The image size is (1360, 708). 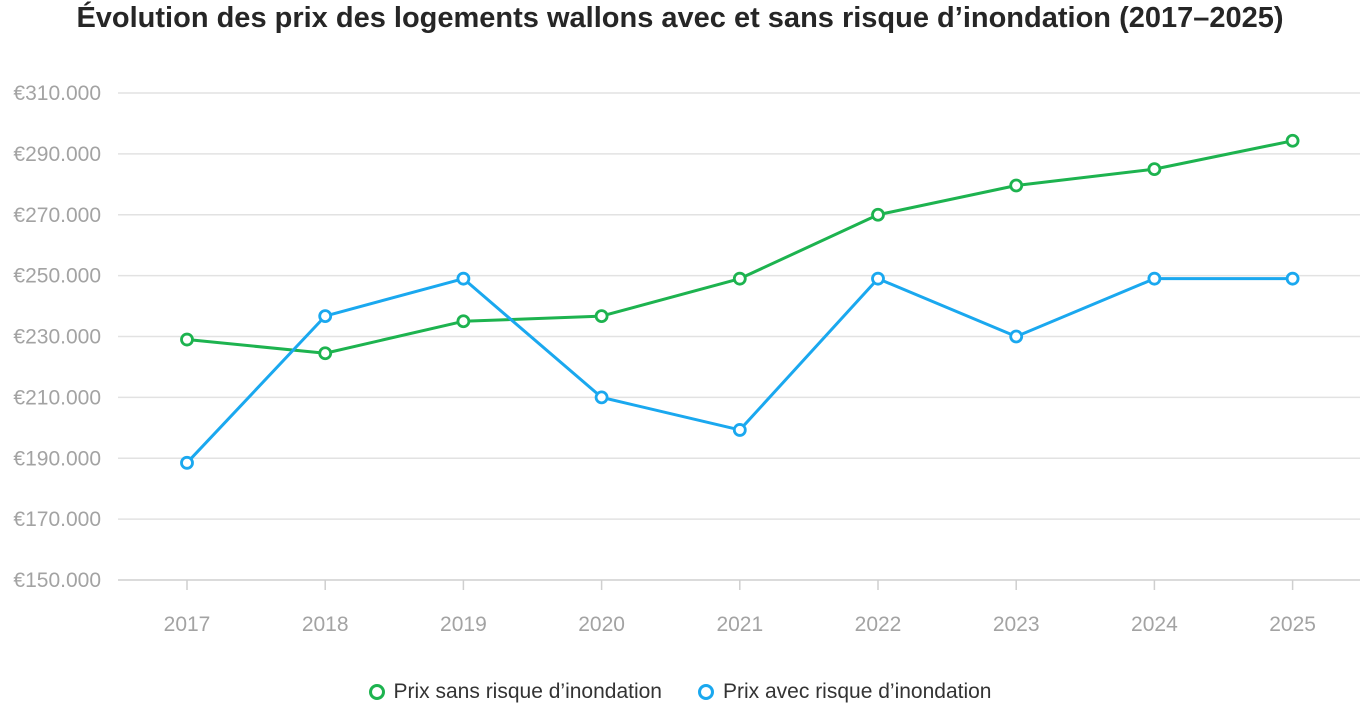 What do you see at coordinates (57, 93) in the screenshot?
I see `y-tick-label: €310.000` at bounding box center [57, 93].